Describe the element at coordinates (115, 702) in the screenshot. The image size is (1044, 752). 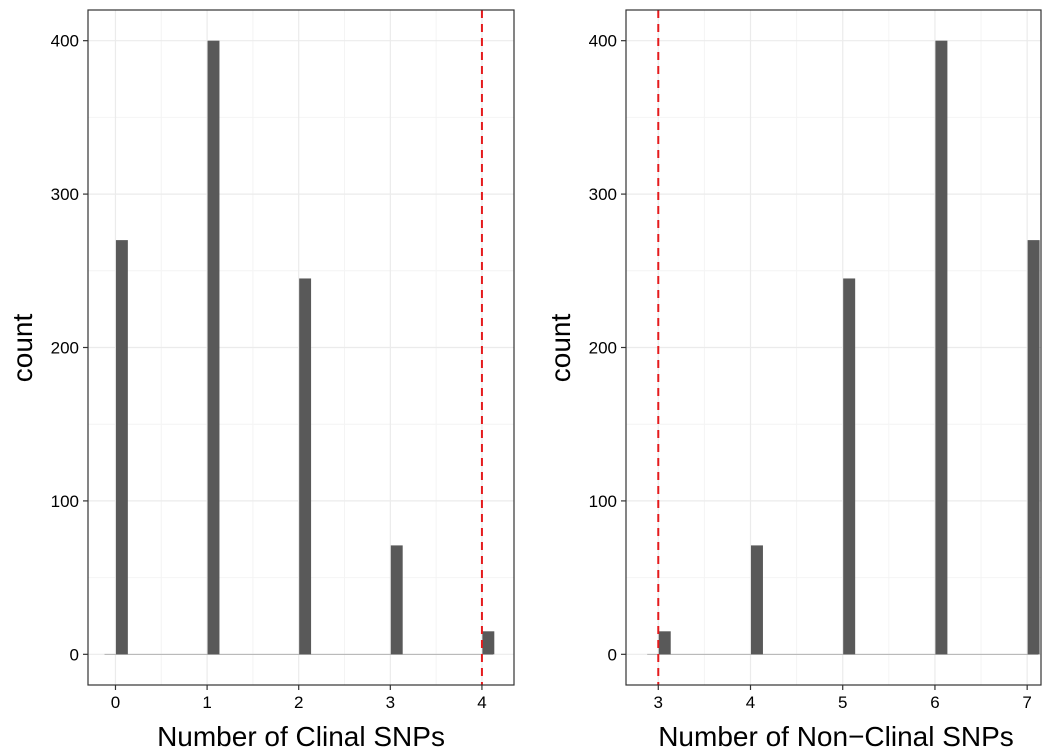
I see `left-x-tick-label: 0` at that location.